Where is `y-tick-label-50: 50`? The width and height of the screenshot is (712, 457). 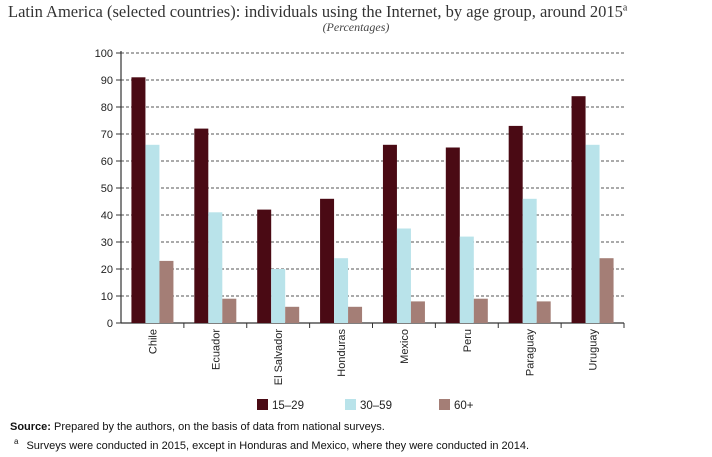 y-tick-label-50: 50 is located at coordinates (107, 189).